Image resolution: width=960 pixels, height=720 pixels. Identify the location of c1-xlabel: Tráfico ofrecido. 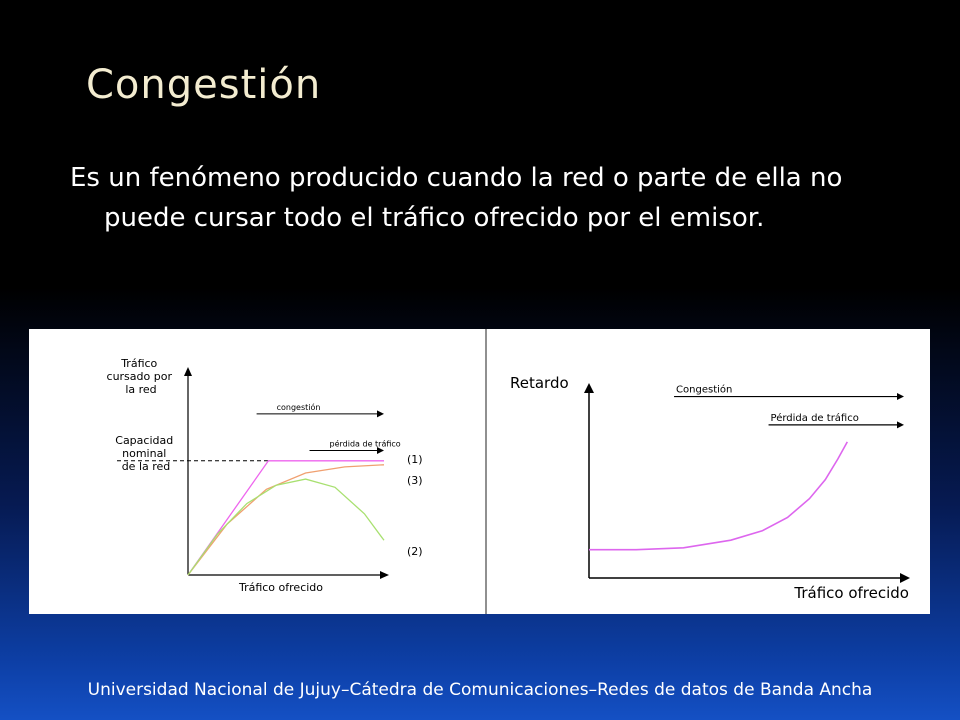
(280, 587).